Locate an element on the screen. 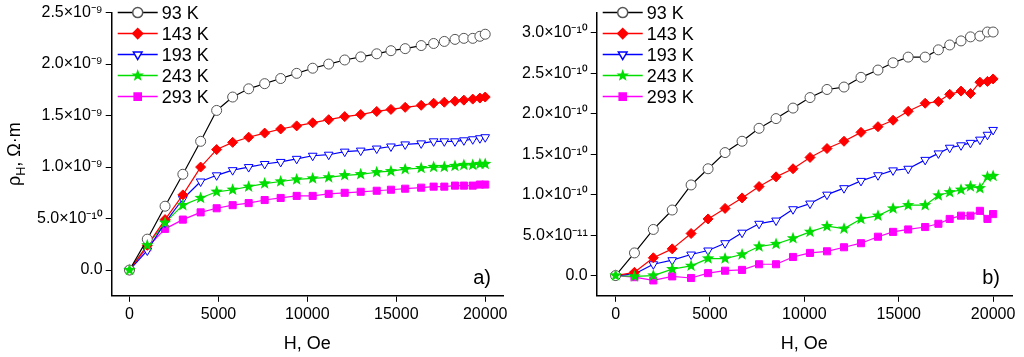 The image size is (1024, 357). y-tick-label: 2.5×10⁻¹⁰ is located at coordinates (554, 72).